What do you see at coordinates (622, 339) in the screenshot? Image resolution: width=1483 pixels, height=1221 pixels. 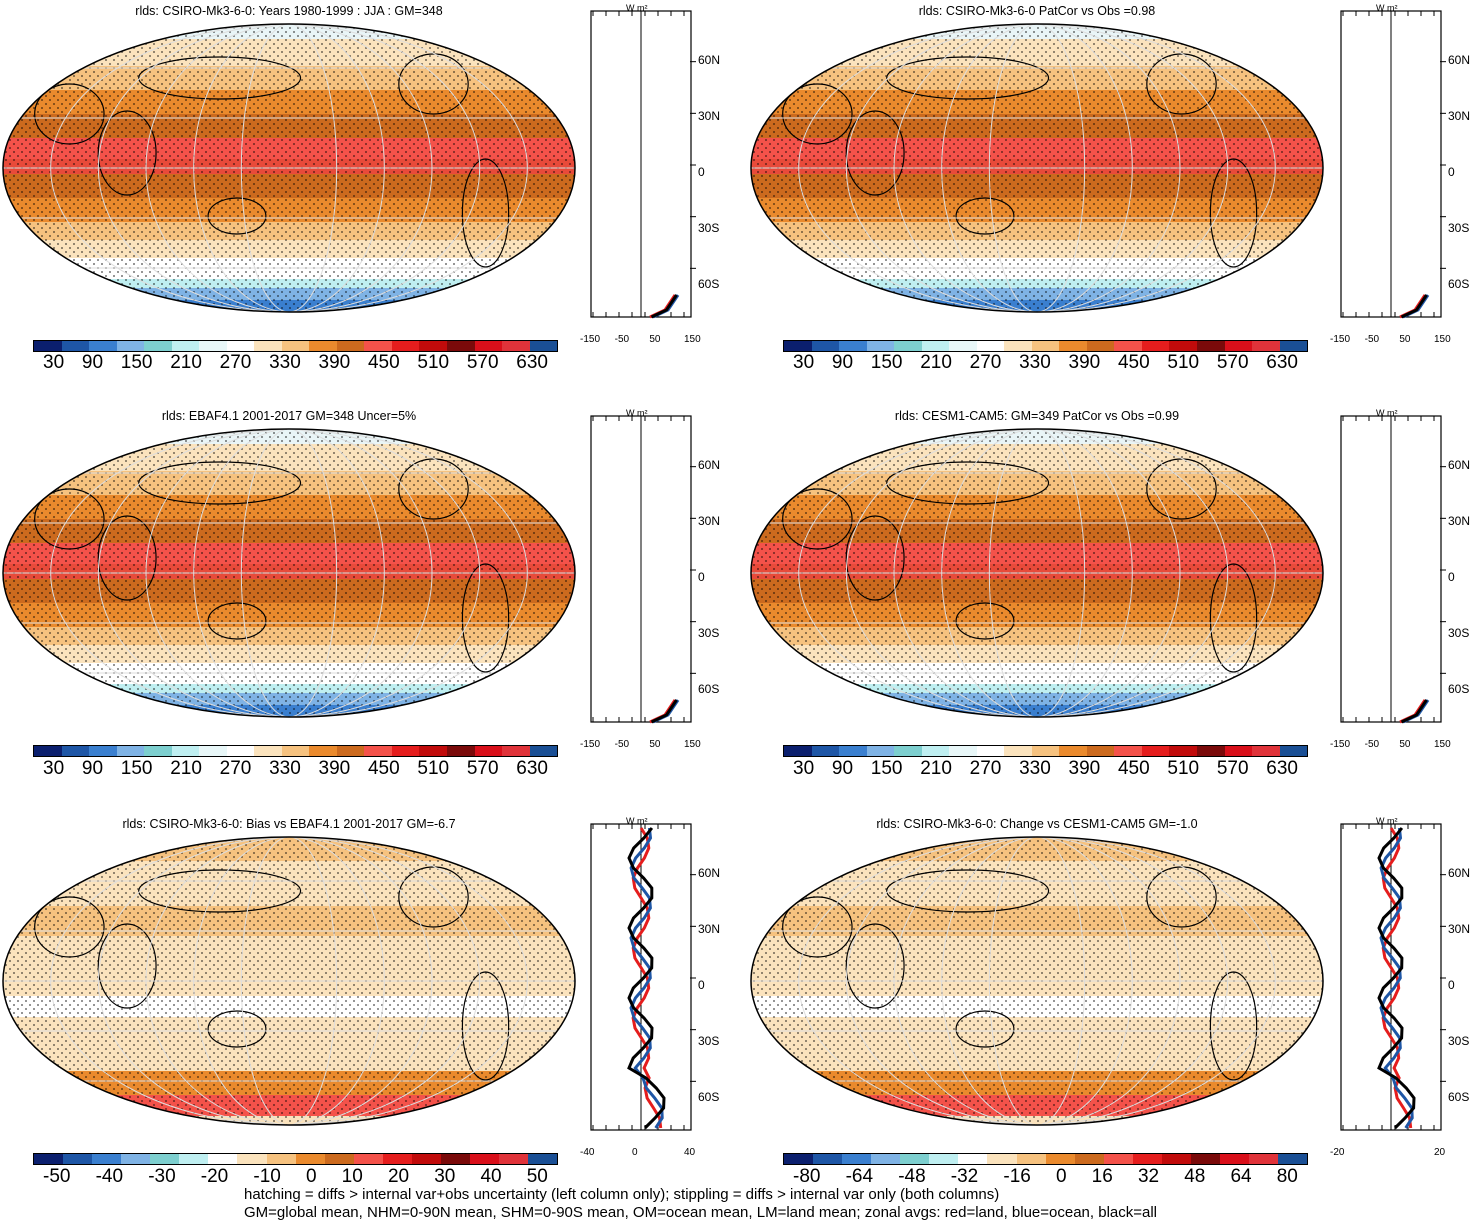 I see `zonal-x-tick: -50` at bounding box center [622, 339].